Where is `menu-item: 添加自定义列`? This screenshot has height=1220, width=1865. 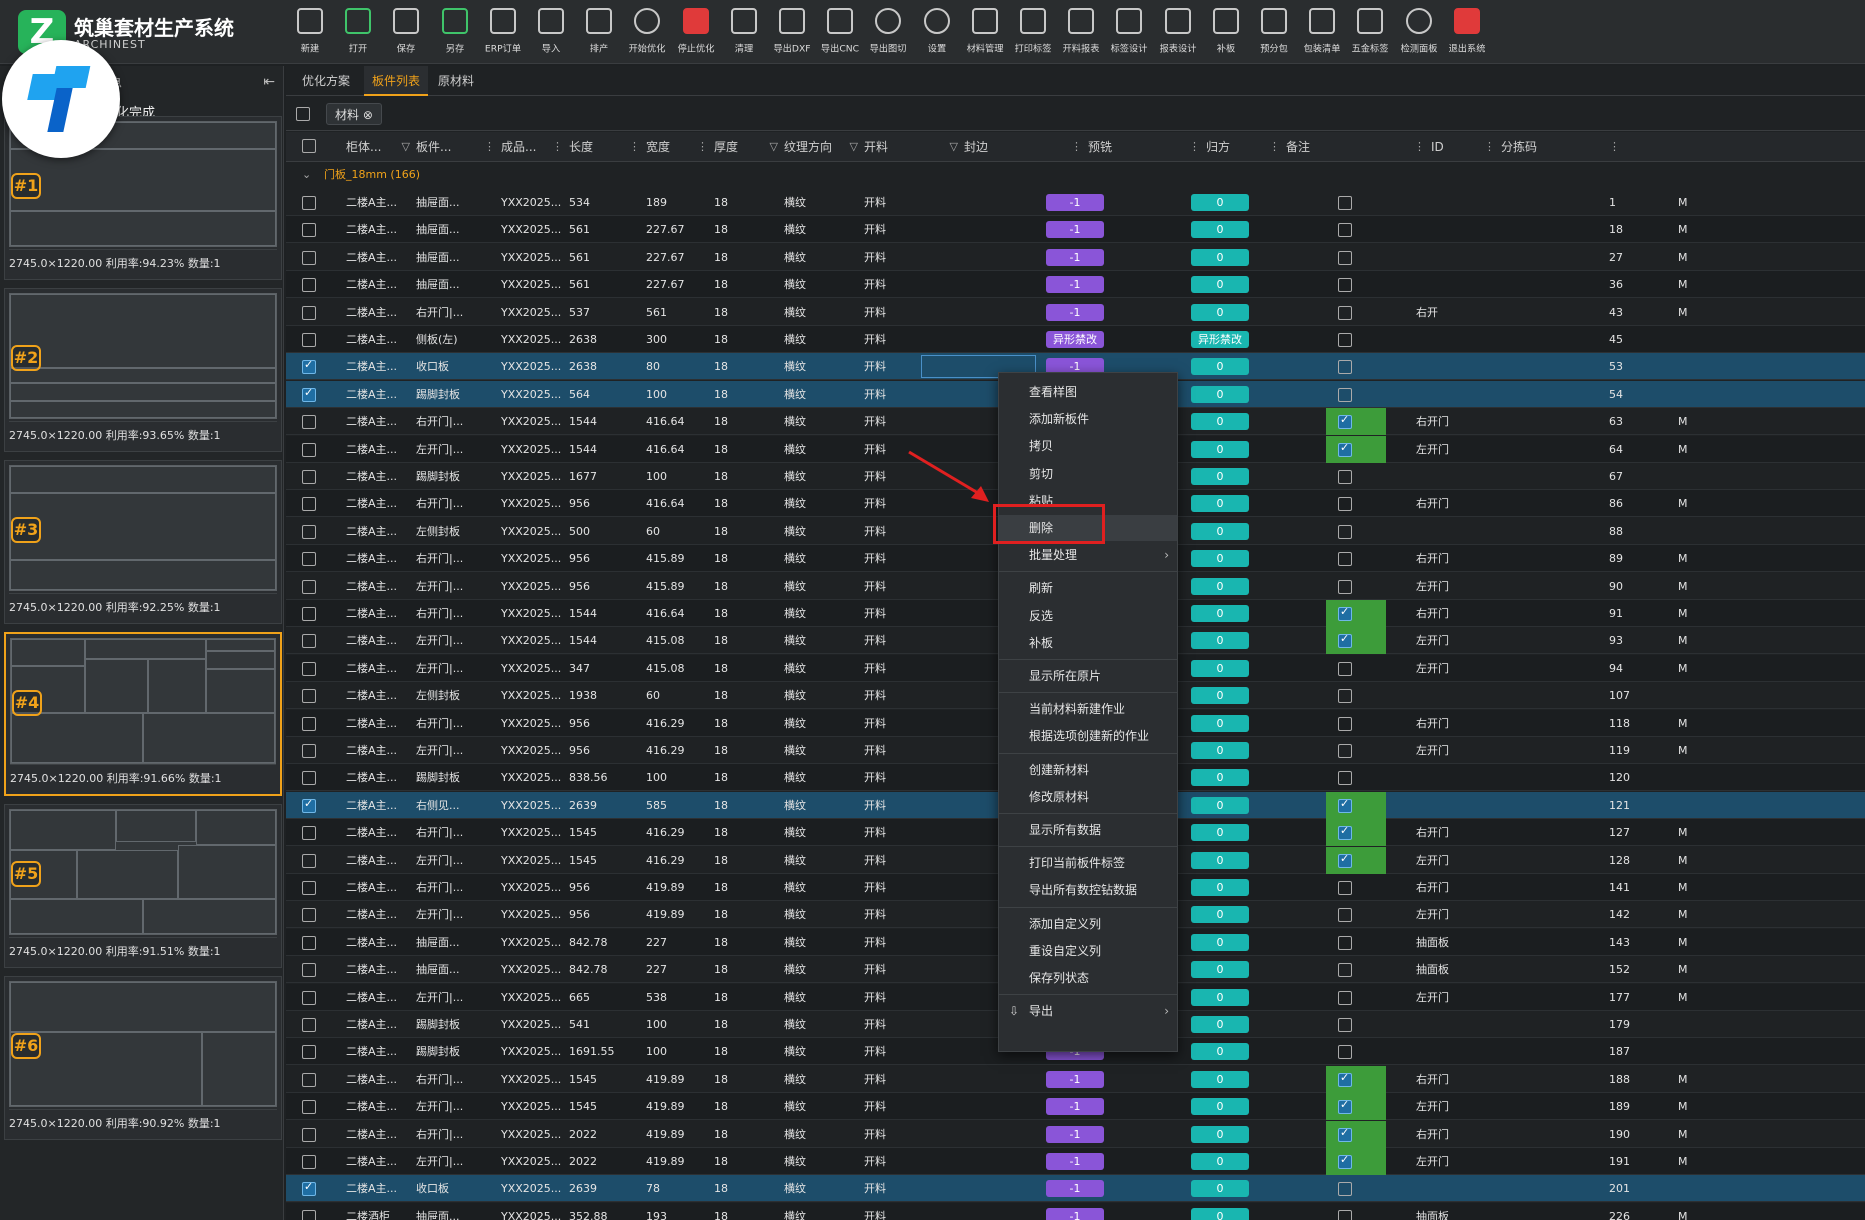
menu-item: 添加自定义列 is located at coordinates (1088, 924).